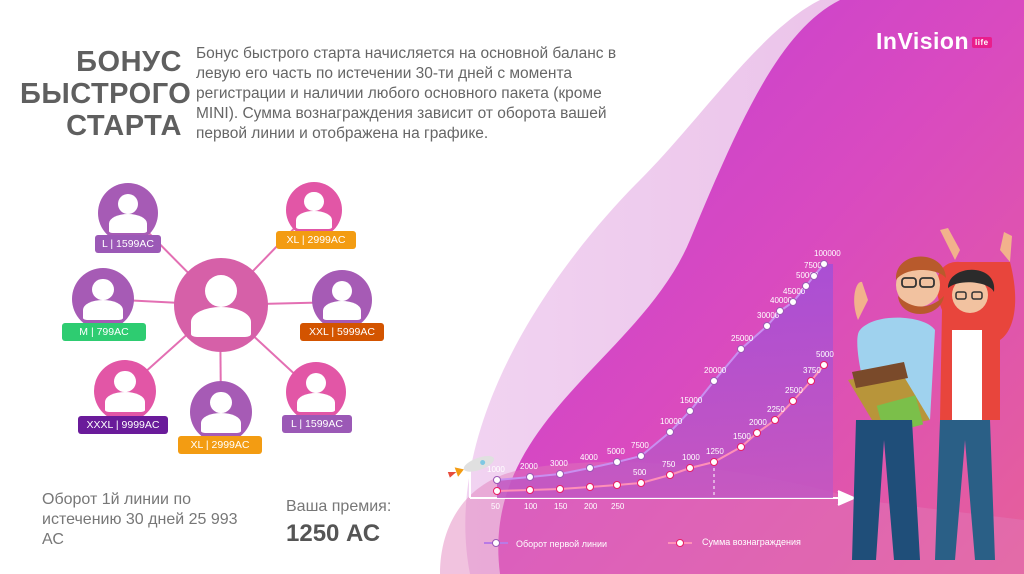 The height and width of the screenshot is (574, 1024). Describe the element at coordinates (815, 265) in the screenshot. I see `turnover-label: 75000` at that location.